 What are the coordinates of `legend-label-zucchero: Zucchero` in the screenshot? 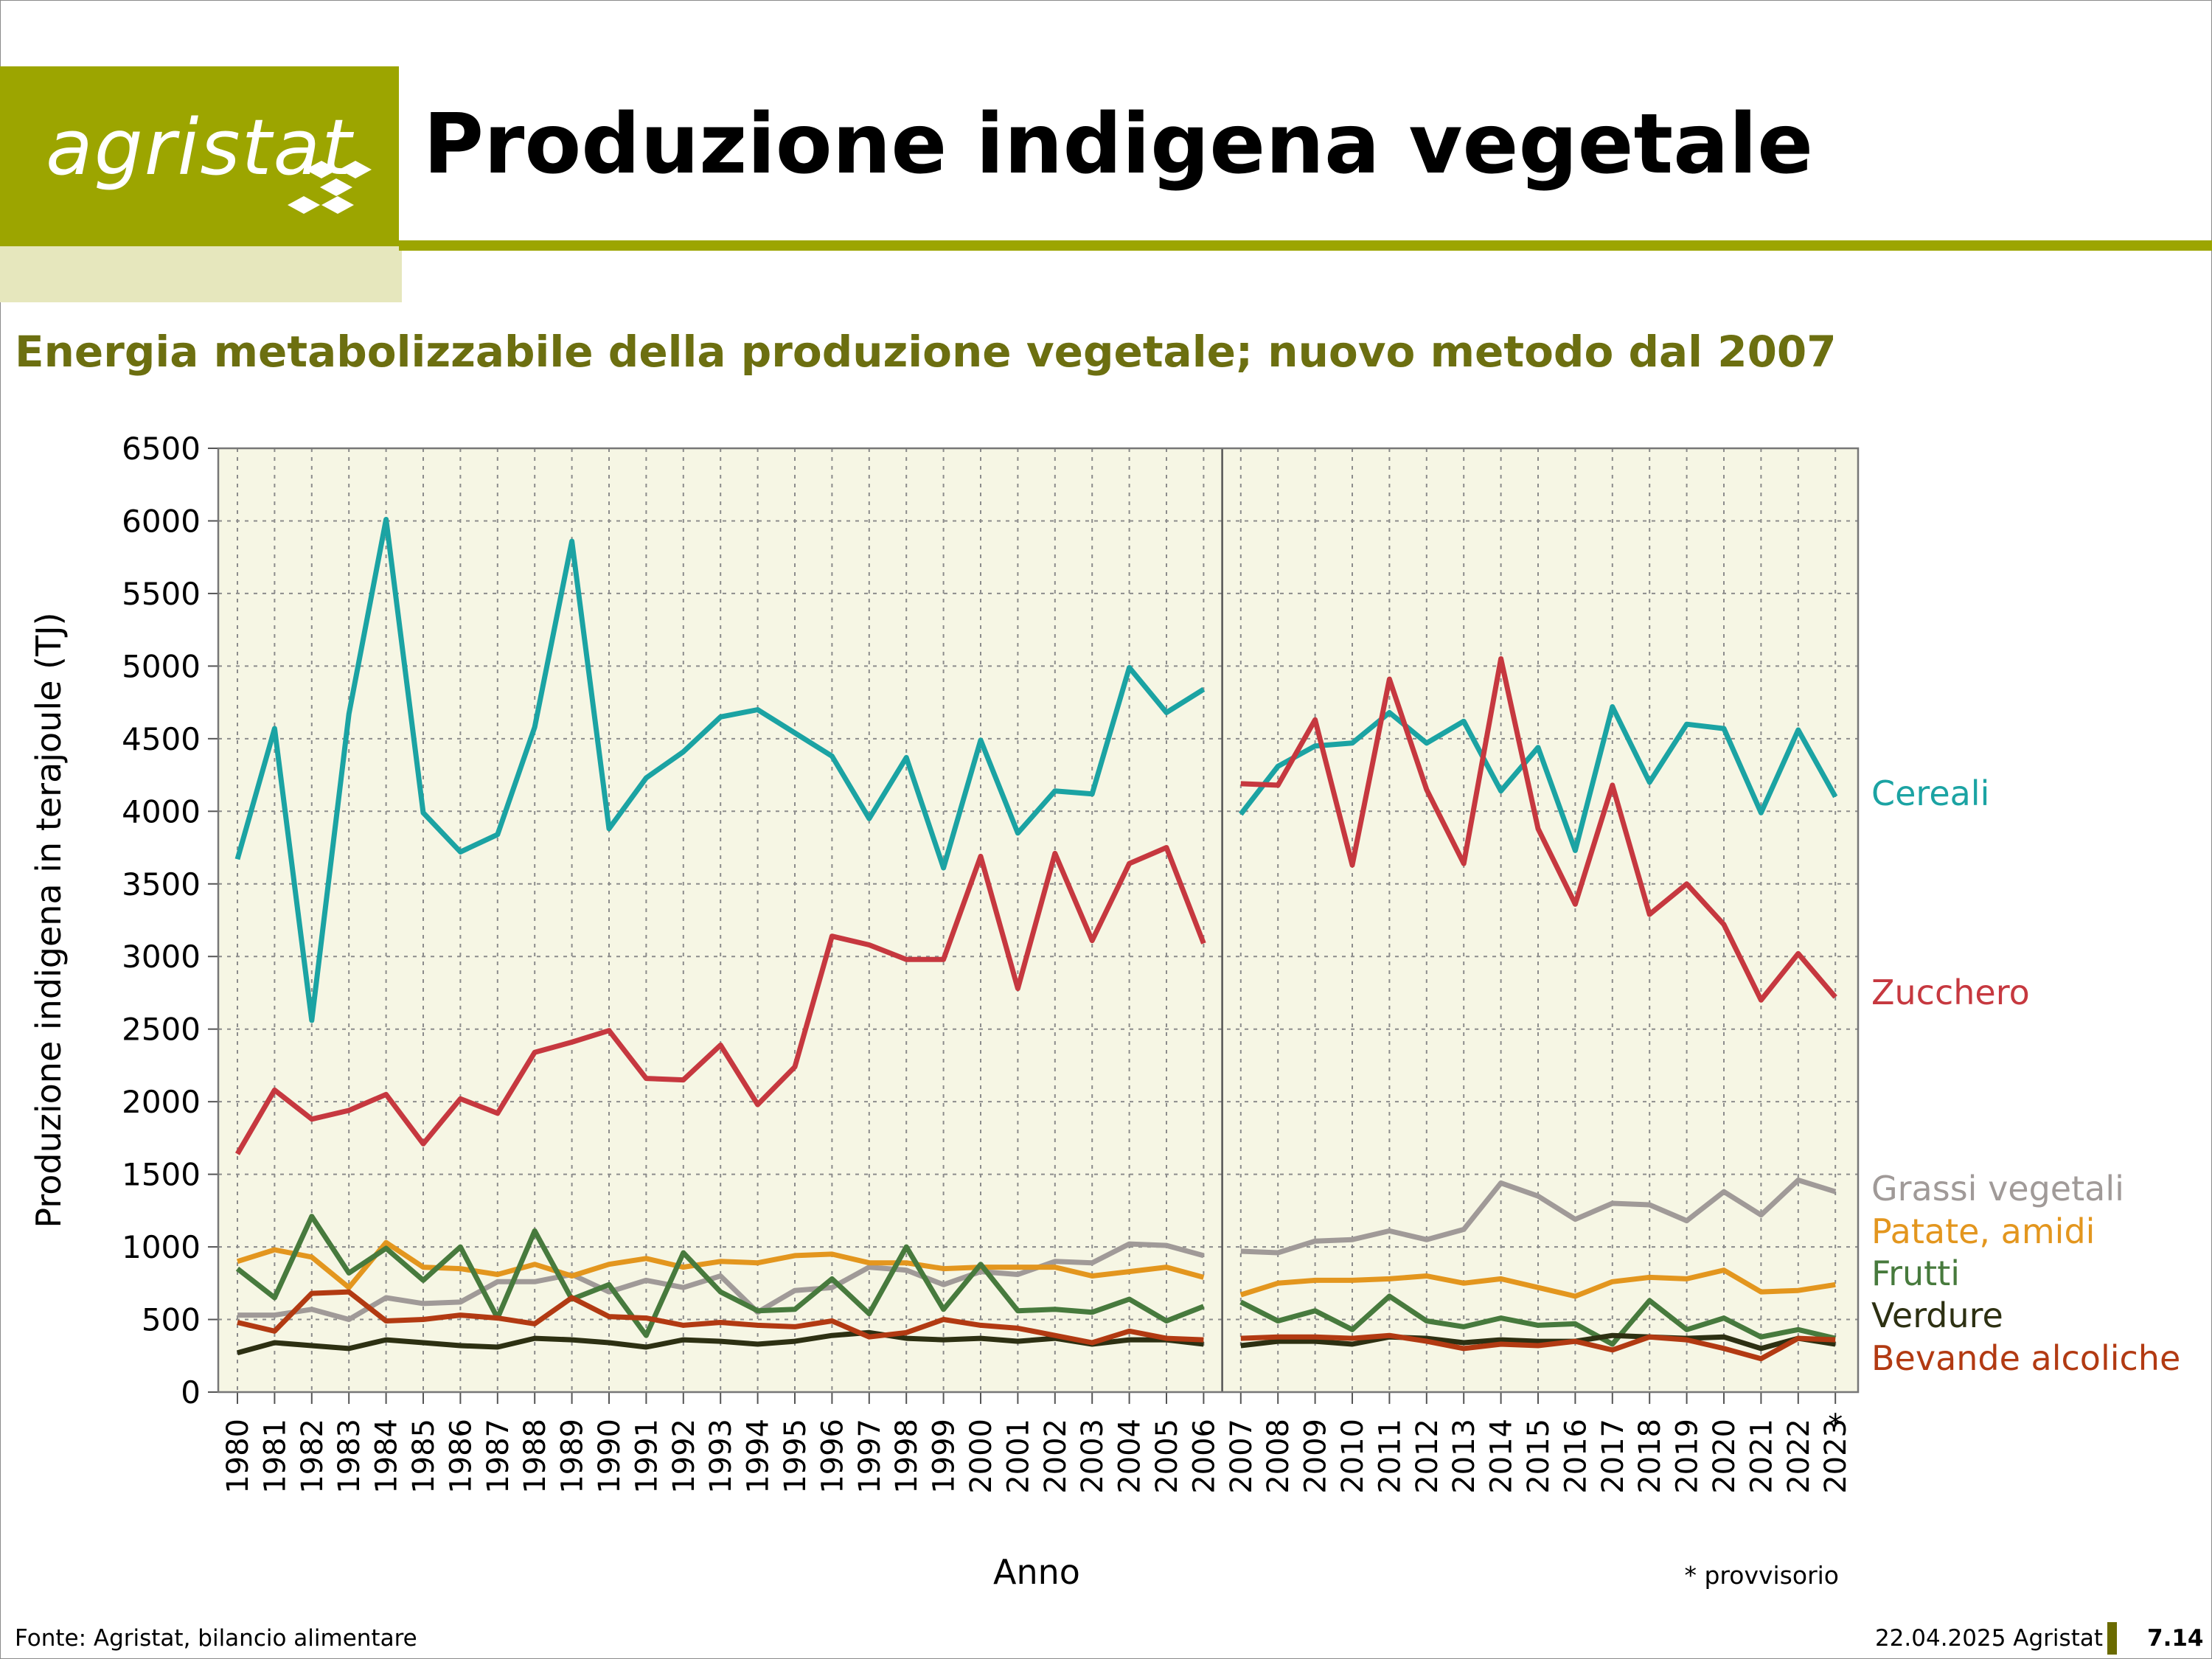 It's located at (1950, 992).